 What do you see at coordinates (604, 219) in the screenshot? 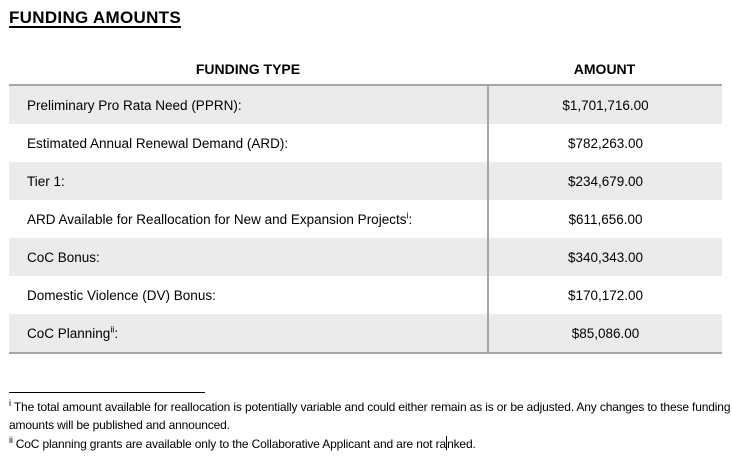
I see `amount-cell: $611,656.00` at bounding box center [604, 219].